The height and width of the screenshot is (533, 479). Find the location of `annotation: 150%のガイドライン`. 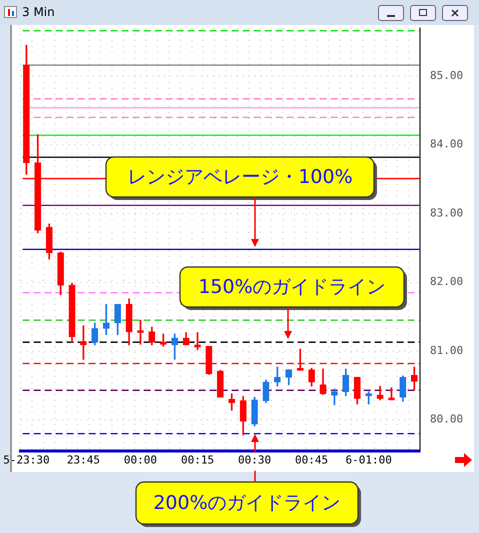

annotation: 150%のガイドライン is located at coordinates (292, 287).